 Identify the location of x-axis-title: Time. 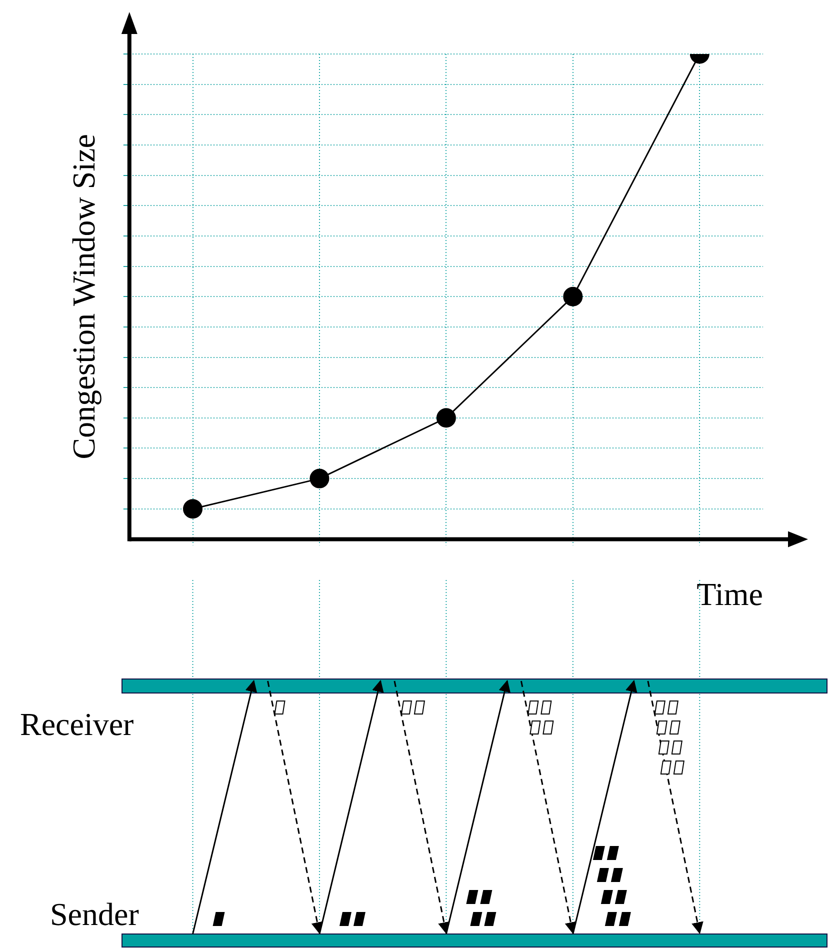
(729, 594).